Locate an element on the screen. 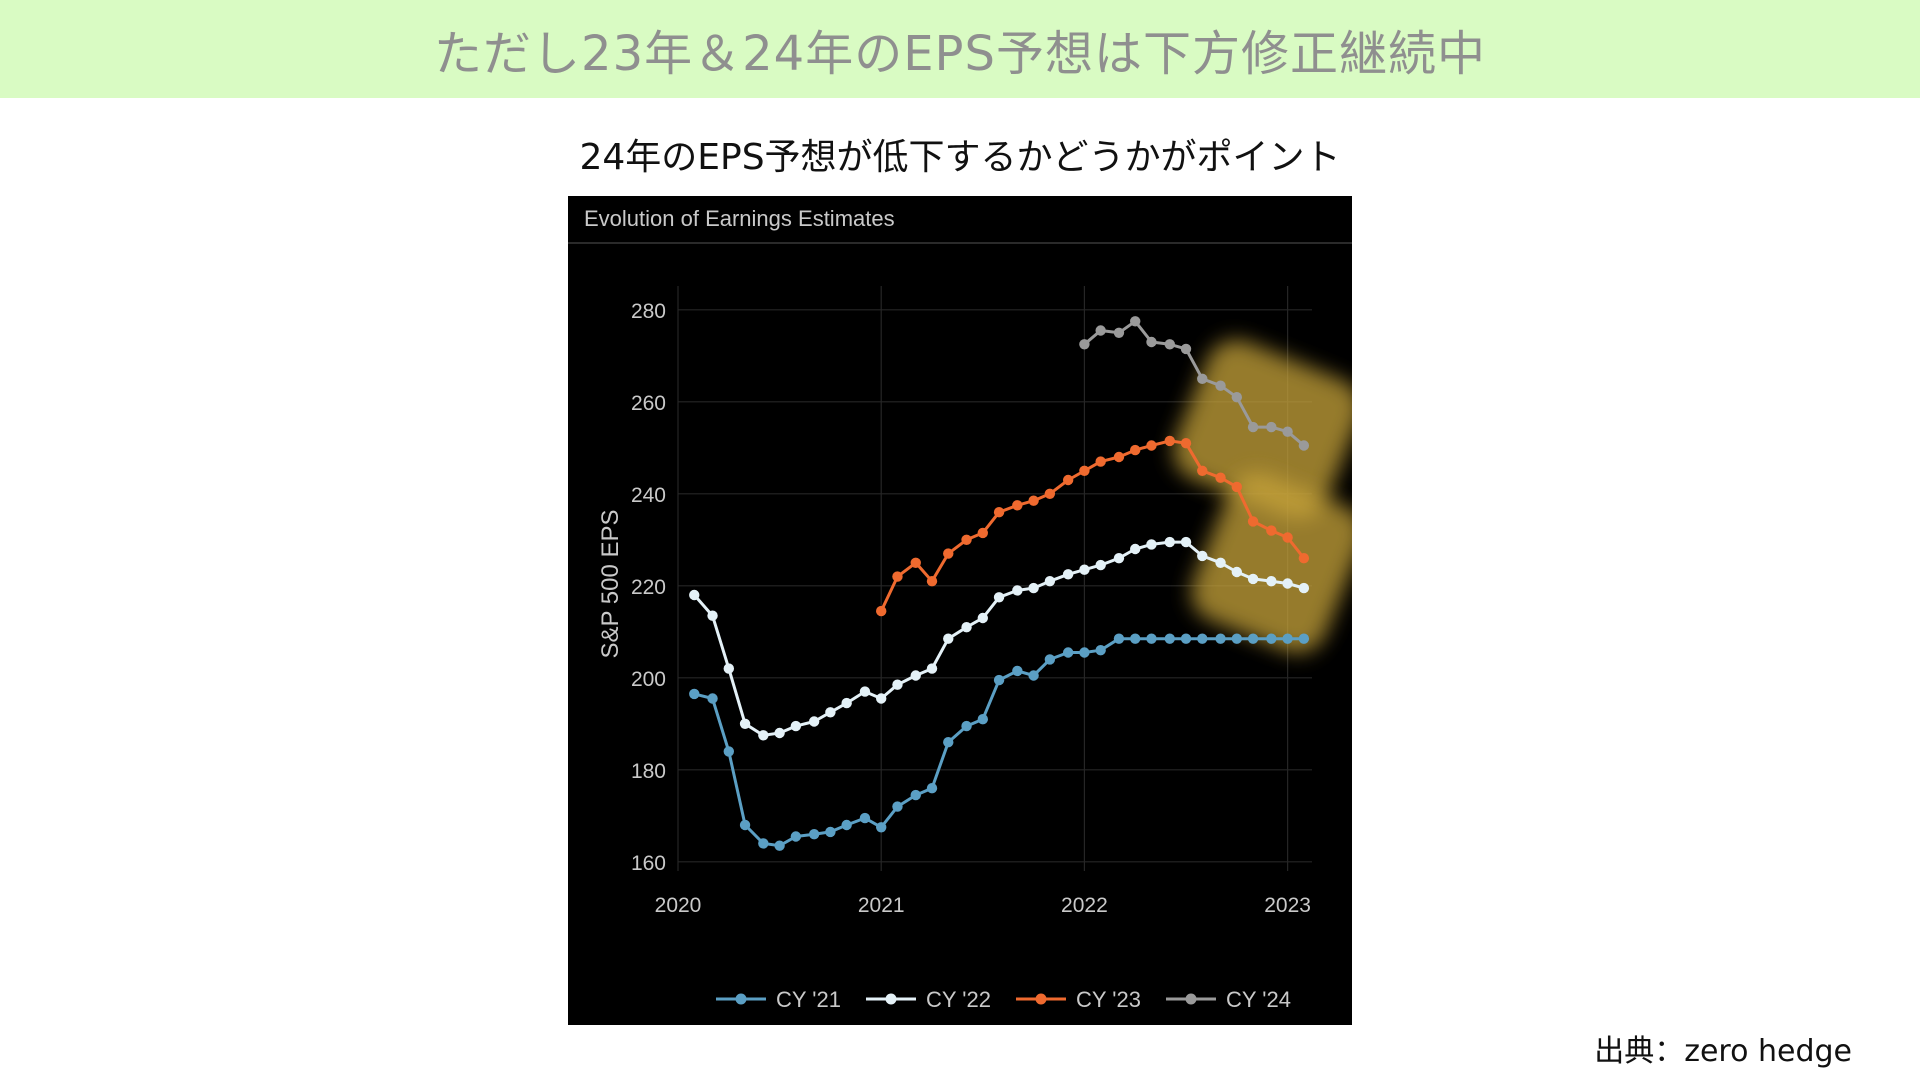  highlight-marks is located at coordinates (1262, 496).